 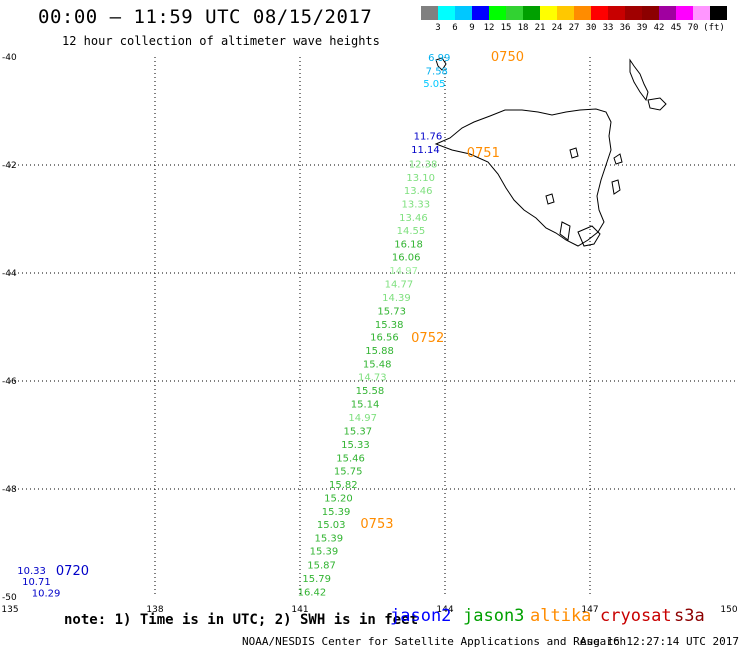 What do you see at coordinates (676, 28) in the screenshot?
I see `color-scale-label: 45` at bounding box center [676, 28].